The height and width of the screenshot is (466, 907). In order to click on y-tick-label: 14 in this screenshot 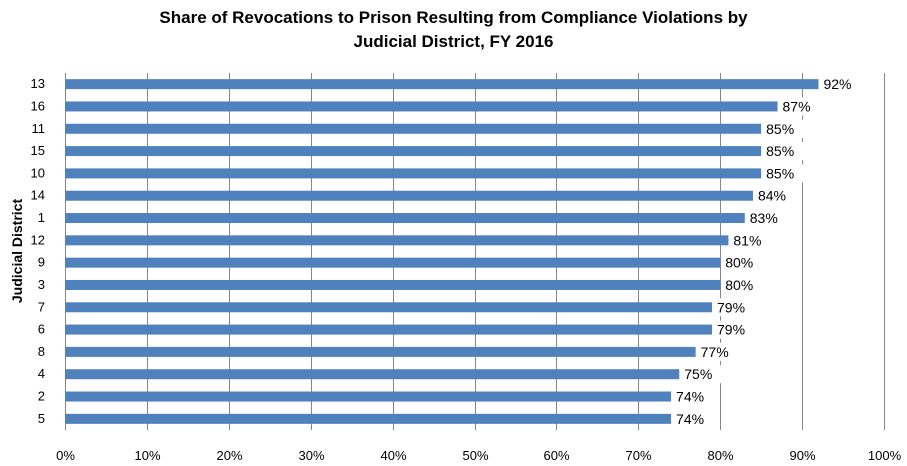, I will do `click(38, 195)`.